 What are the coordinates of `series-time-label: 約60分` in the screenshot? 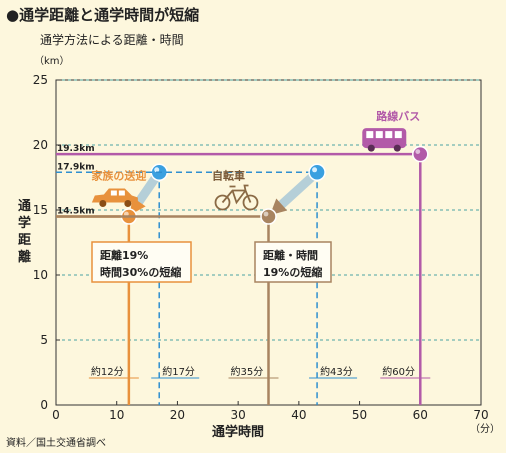 It's located at (398, 371).